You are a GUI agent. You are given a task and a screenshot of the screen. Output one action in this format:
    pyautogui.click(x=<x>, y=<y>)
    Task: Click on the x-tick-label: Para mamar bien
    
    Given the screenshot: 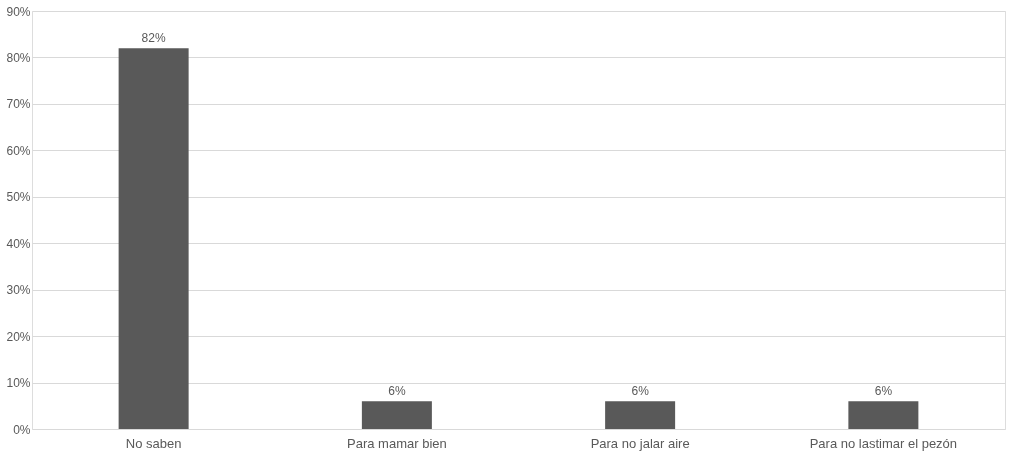 What is the action you would take?
    pyautogui.click(x=397, y=443)
    